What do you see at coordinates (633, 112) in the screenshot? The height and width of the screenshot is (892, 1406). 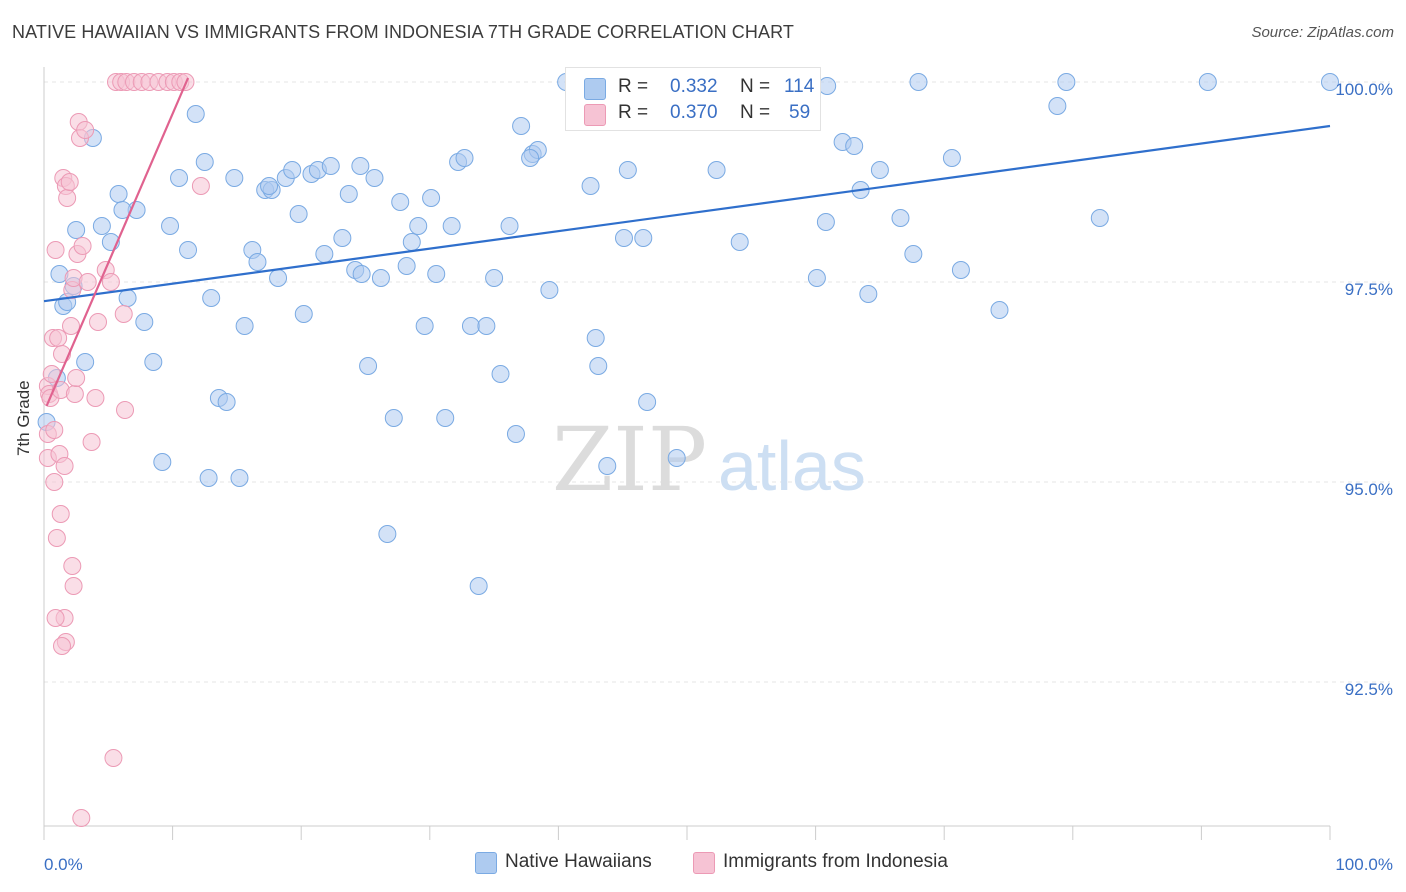 I see `legend-r-label: R =` at bounding box center [633, 112].